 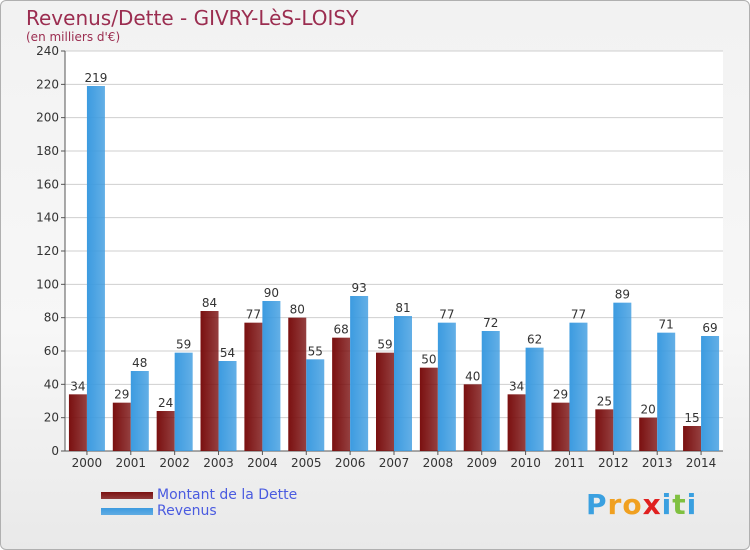 I want to click on y-tick-label: 240, so click(x=47, y=51).